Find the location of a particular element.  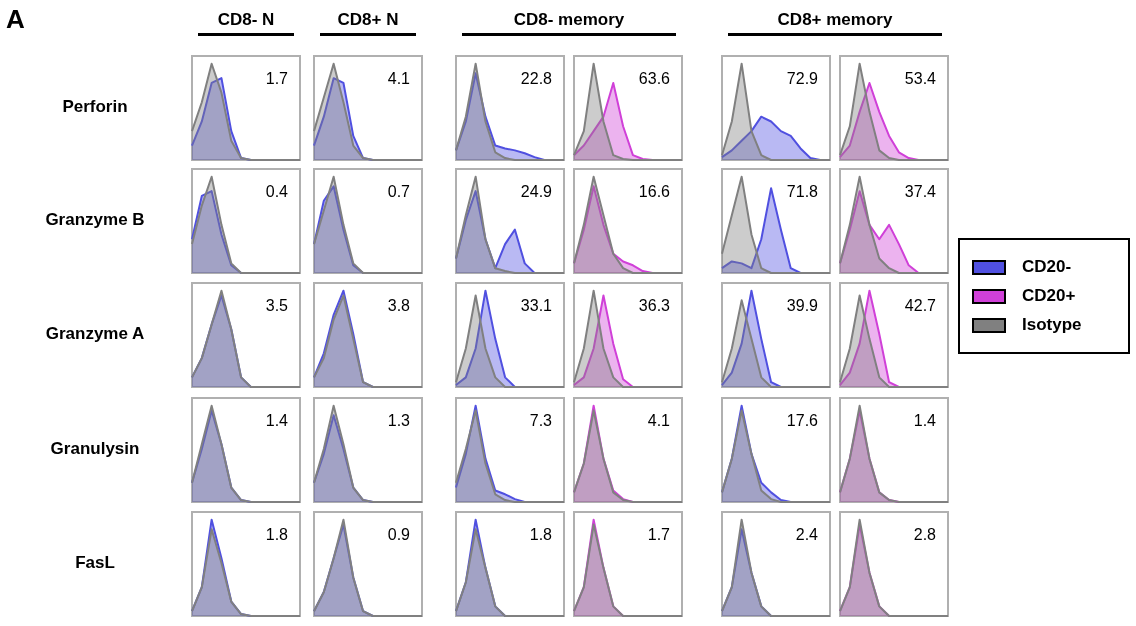

chart-title: CD8+ N is located at coordinates (368, 23).